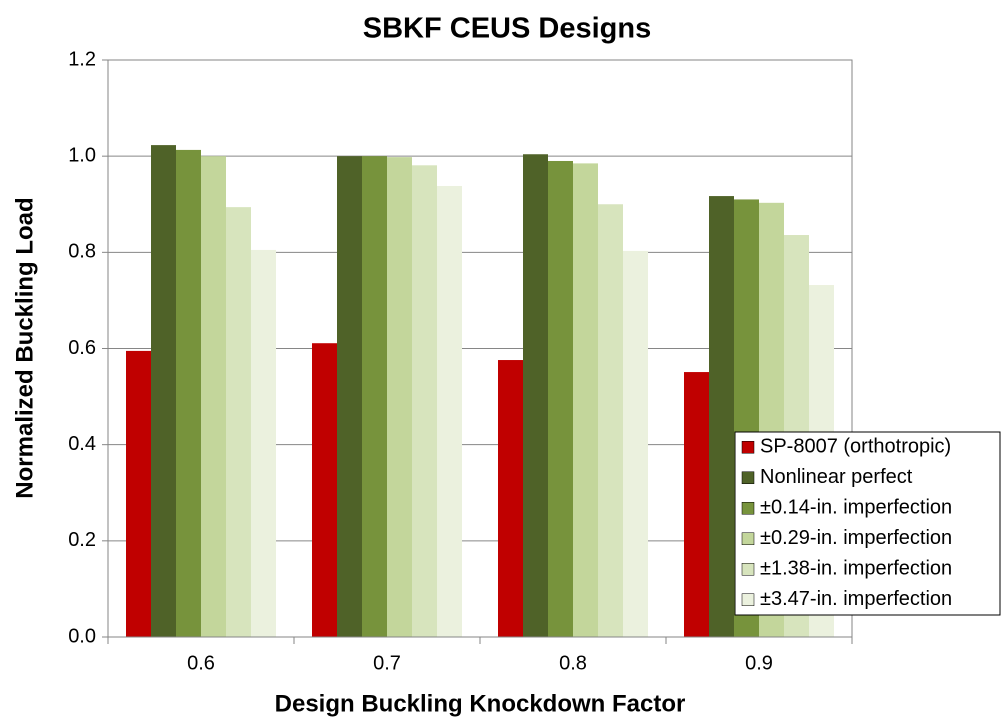 The image size is (1007, 725). I want to click on y-tick-label: 1.2, so click(82, 59).